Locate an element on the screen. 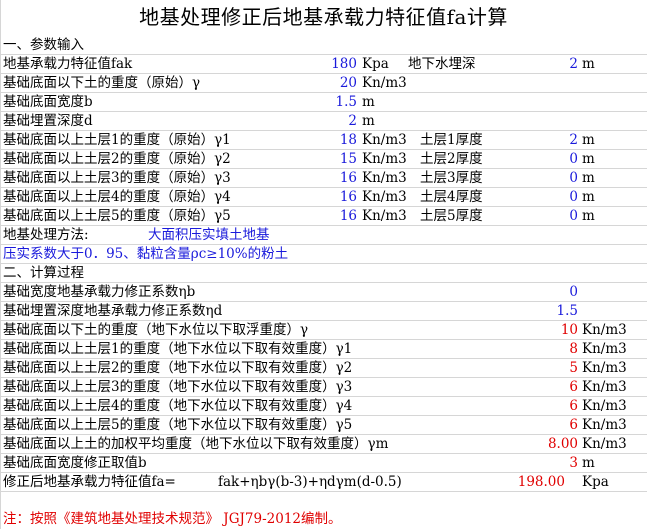 The height and width of the screenshot is (529, 647). label: 基础底面以上土层2的重度（地下水位以下取有效重度）γ2 is located at coordinates (178, 368).